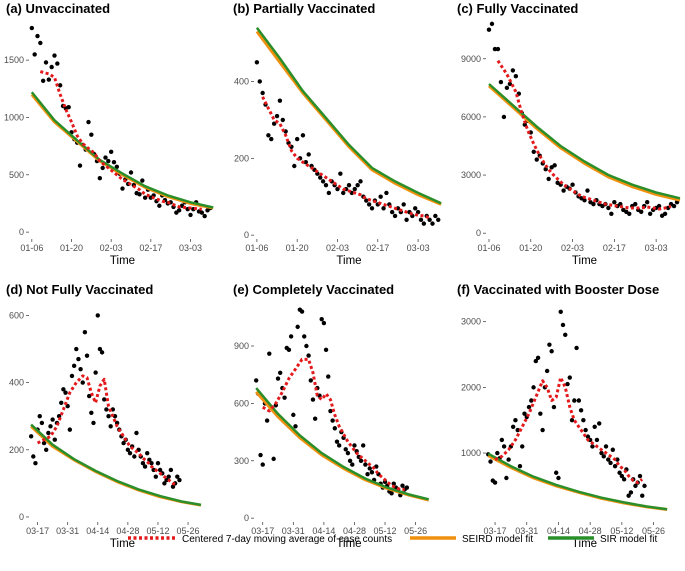  What do you see at coordinates (79, 289) in the screenshot?
I see `panel-title: (d) Not Fully Vaccinated` at bounding box center [79, 289].